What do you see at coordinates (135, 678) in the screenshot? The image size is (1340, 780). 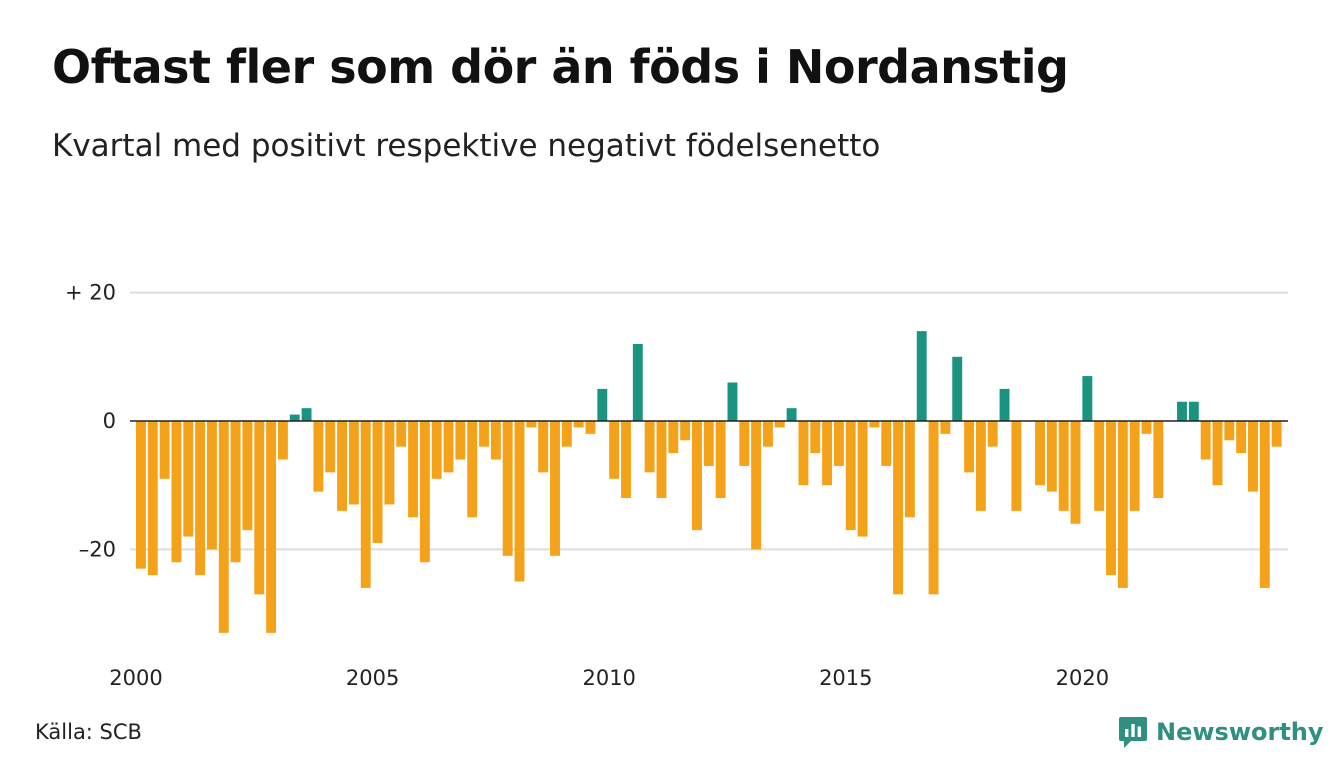 I see `x-tick-label: 2000` at bounding box center [135, 678].